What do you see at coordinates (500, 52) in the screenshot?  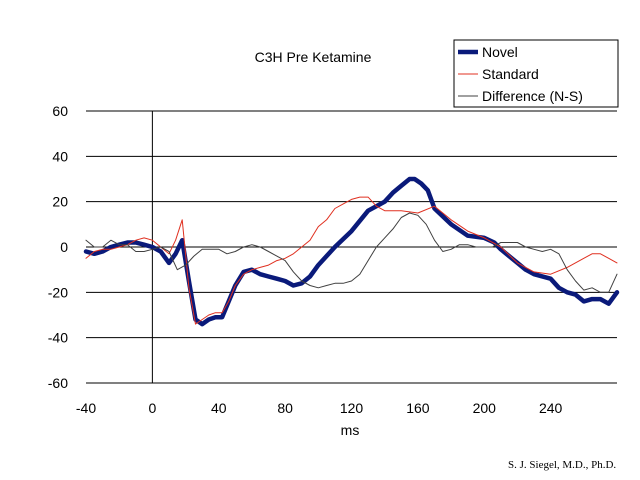 I see `legend-label-1: Novel` at bounding box center [500, 52].